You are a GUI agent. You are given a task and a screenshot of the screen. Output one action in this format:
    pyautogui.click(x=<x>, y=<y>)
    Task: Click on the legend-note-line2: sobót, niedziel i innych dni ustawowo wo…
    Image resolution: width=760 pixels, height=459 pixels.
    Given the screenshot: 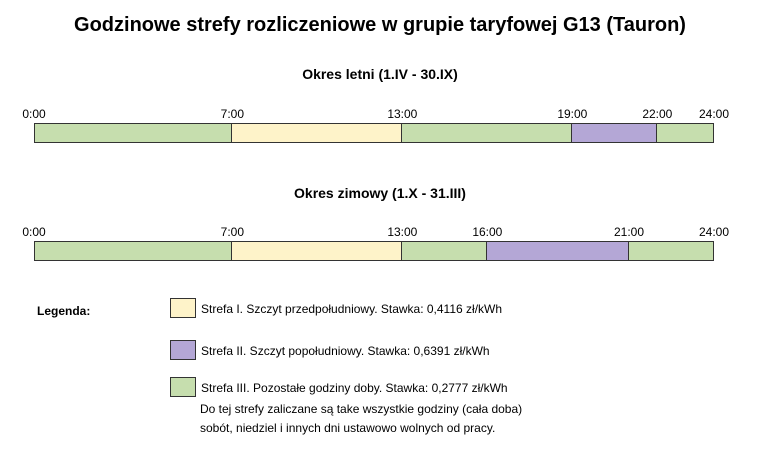 What is the action you would take?
    pyautogui.click(x=348, y=428)
    